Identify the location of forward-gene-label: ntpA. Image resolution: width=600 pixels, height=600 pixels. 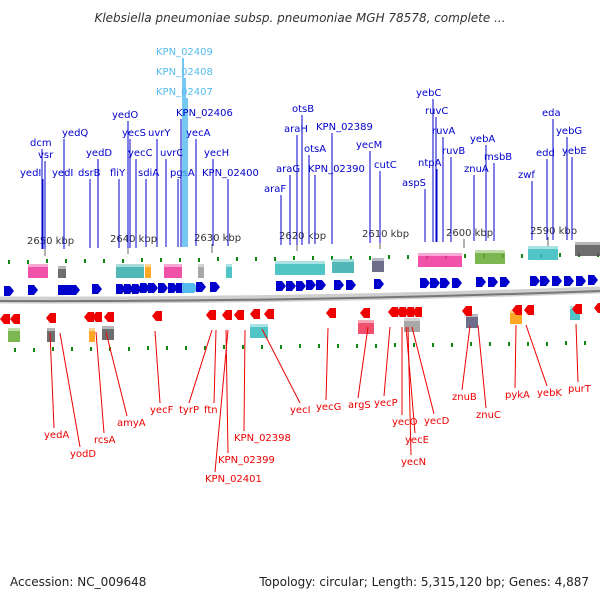
(430, 163).